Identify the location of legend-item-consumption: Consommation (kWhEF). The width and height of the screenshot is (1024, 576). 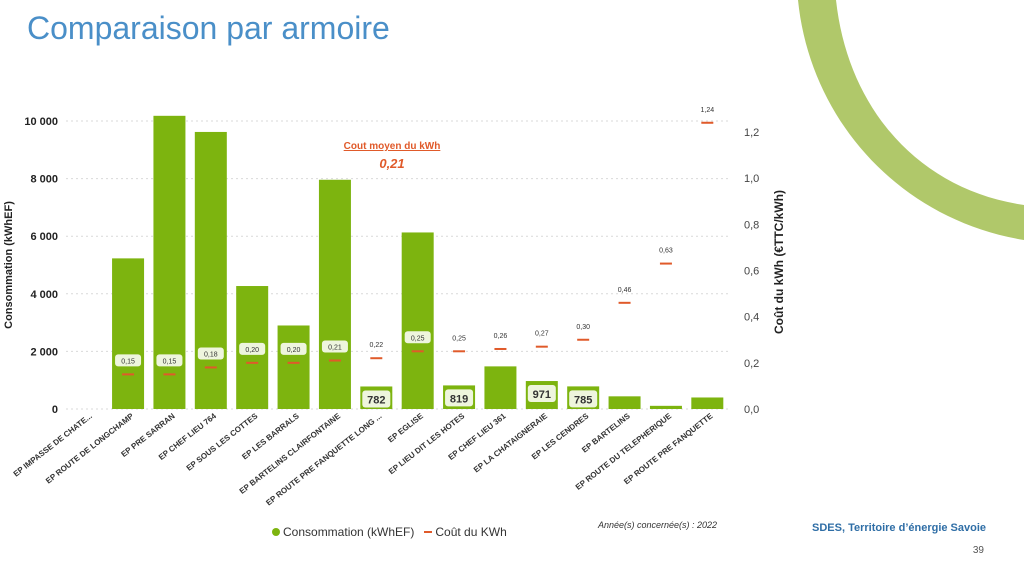
(343, 532).